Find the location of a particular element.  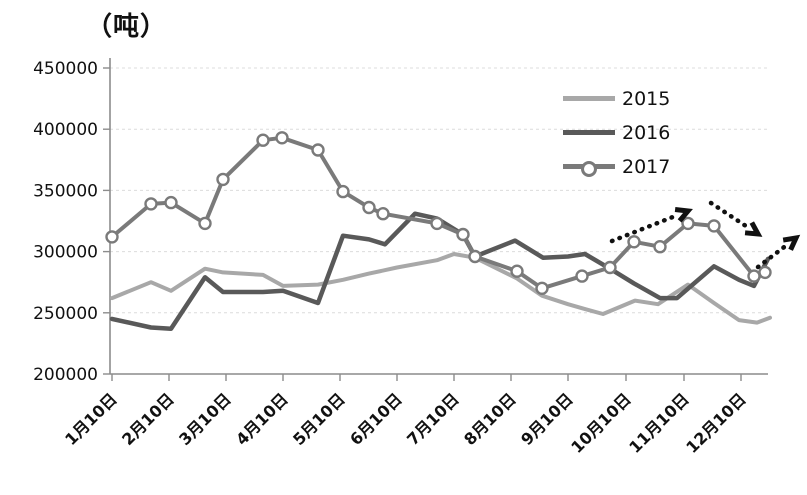

x-axis-label: 10月10日 is located at coordinates (601, 423).